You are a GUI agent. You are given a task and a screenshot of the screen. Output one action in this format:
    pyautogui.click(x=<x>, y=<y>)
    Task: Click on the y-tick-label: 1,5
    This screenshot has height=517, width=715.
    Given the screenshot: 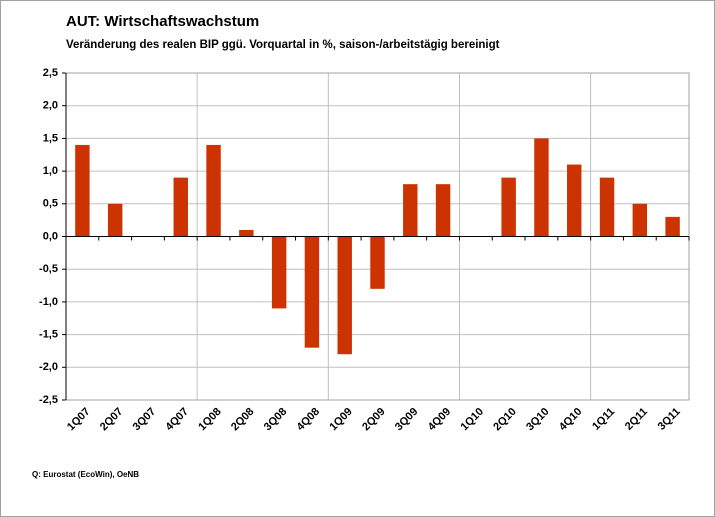 What is the action you would take?
    pyautogui.click(x=50, y=138)
    